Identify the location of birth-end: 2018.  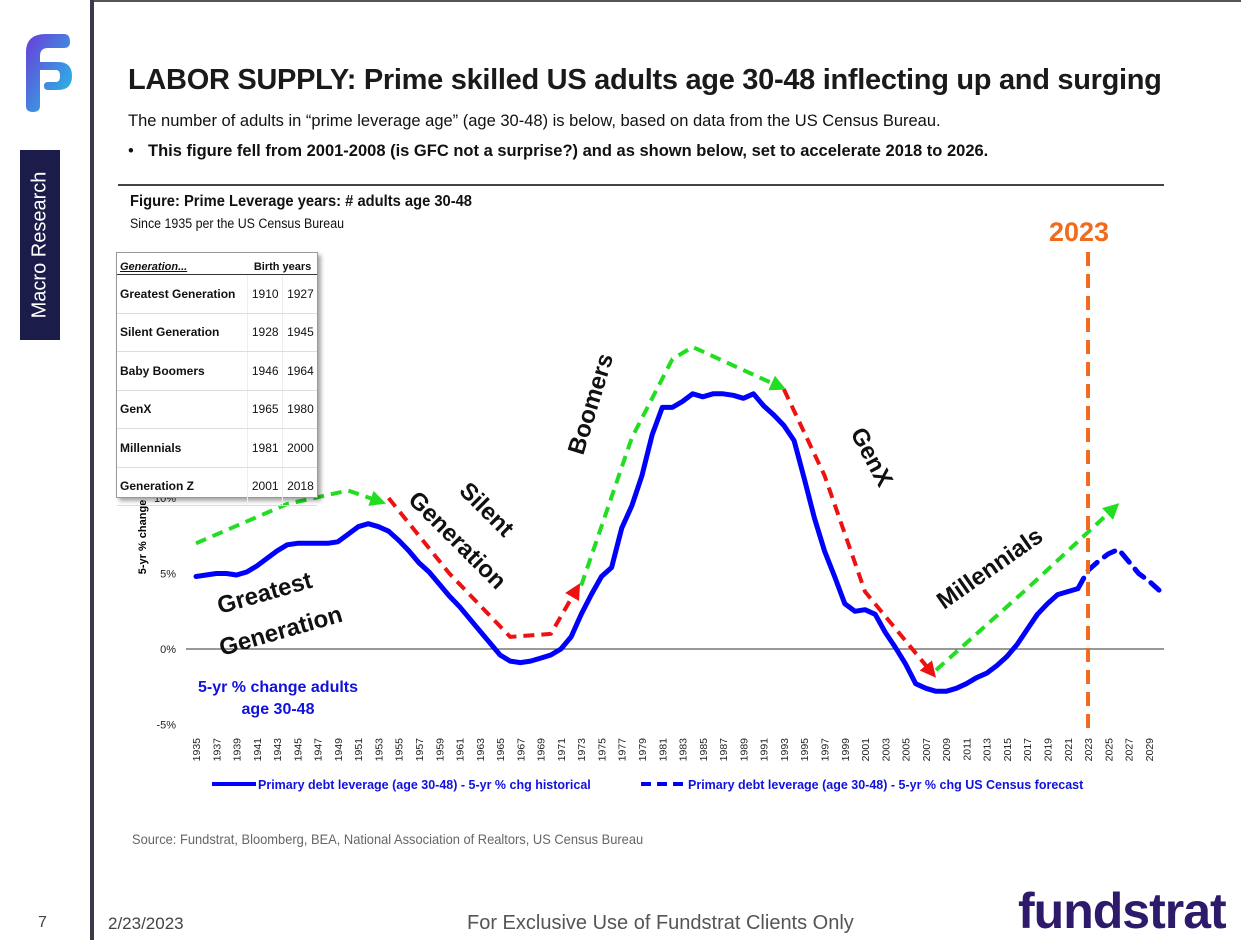
(299, 486).